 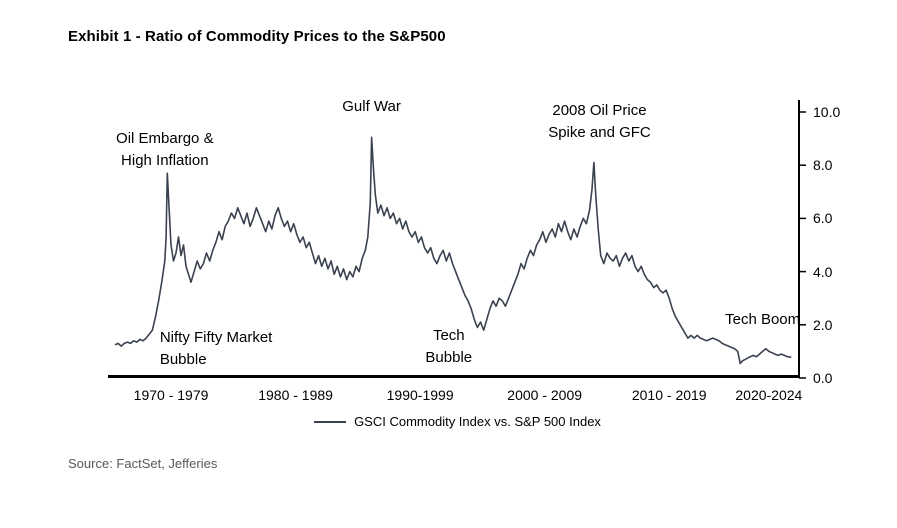 What do you see at coordinates (295, 395) in the screenshot?
I see `x-axis-label: 1980 - 1989` at bounding box center [295, 395].